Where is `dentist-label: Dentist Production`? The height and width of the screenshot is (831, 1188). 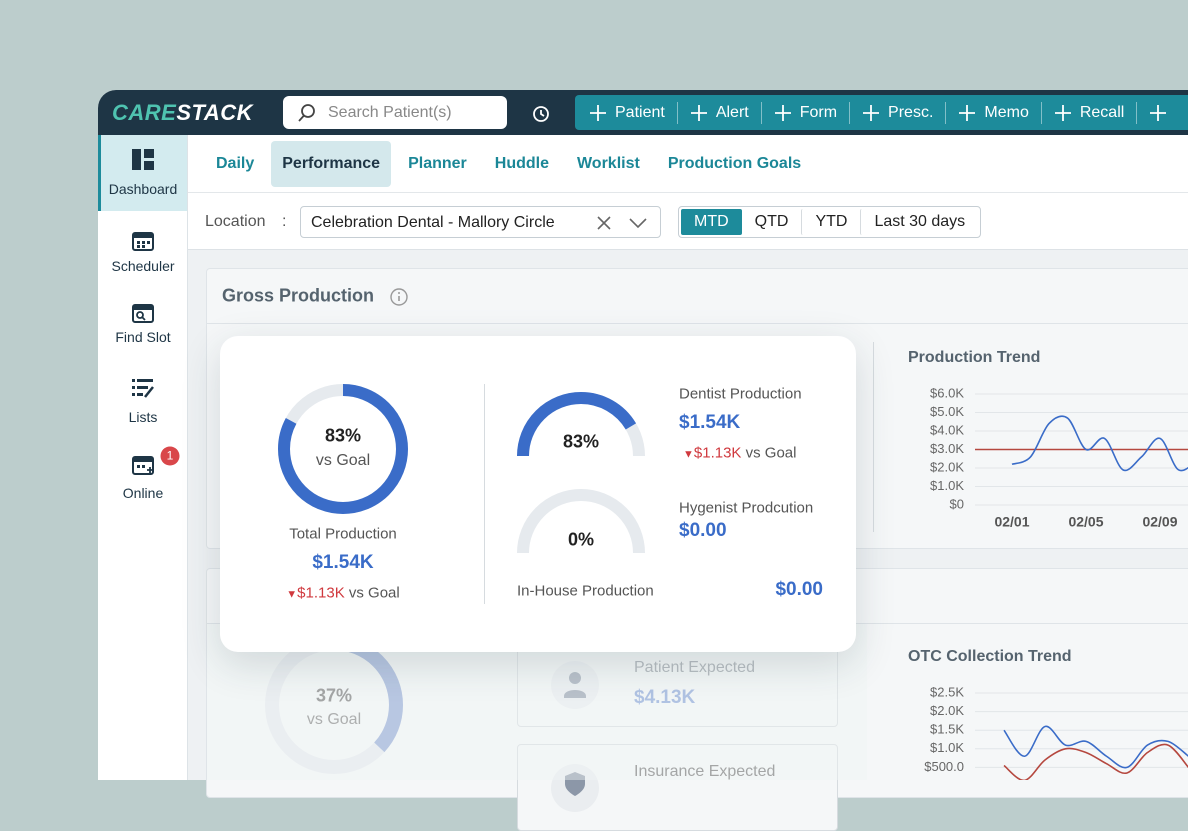 dentist-label: Dentist Production is located at coordinates (740, 394).